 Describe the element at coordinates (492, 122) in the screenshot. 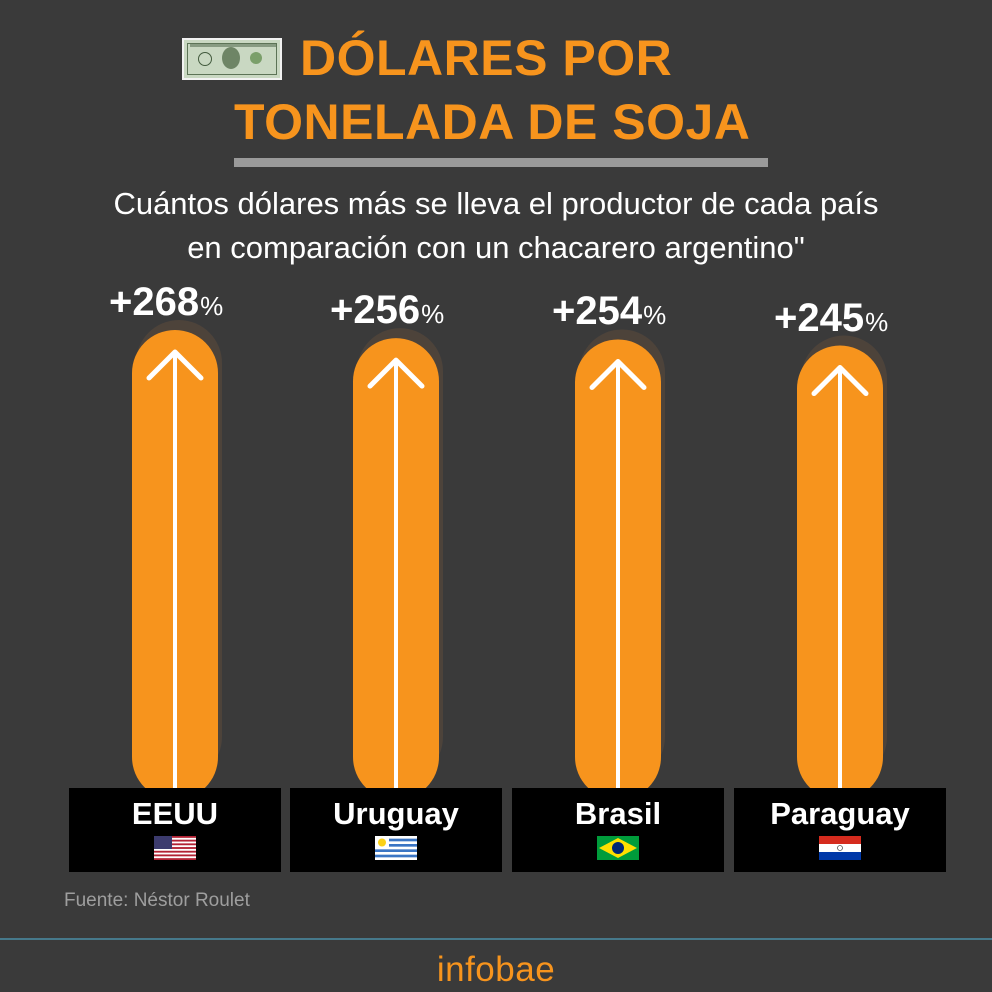

I see `title-line-2: TONELADA DE SOJA` at that location.